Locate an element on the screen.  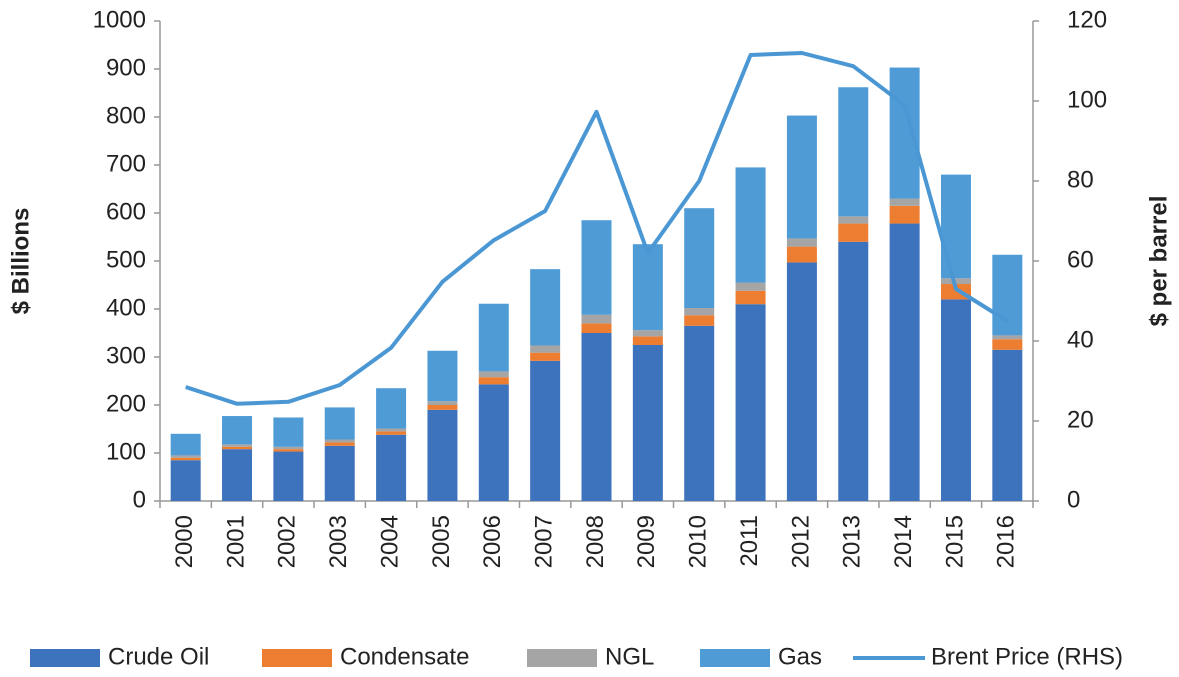
legend-label: Gas is located at coordinates (800, 656).